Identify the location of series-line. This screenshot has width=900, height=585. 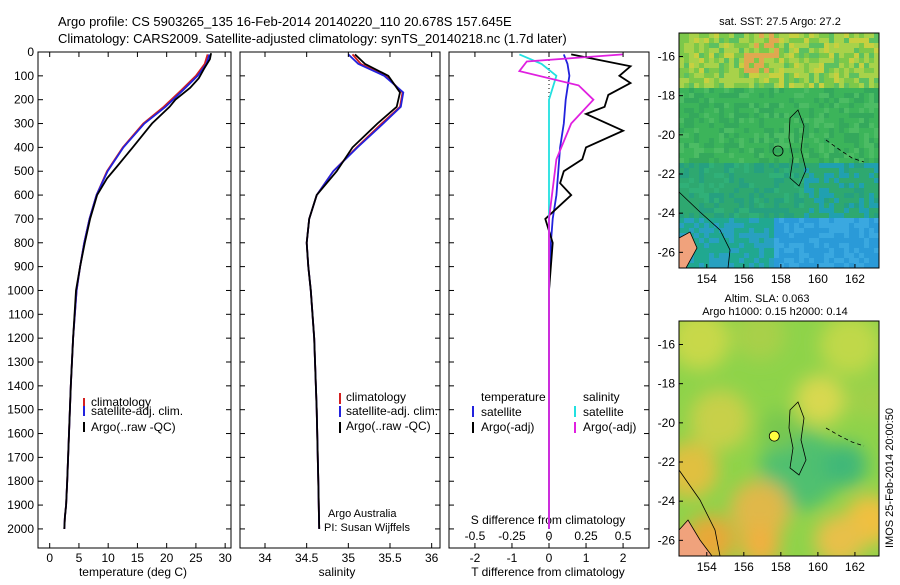
(353, 291).